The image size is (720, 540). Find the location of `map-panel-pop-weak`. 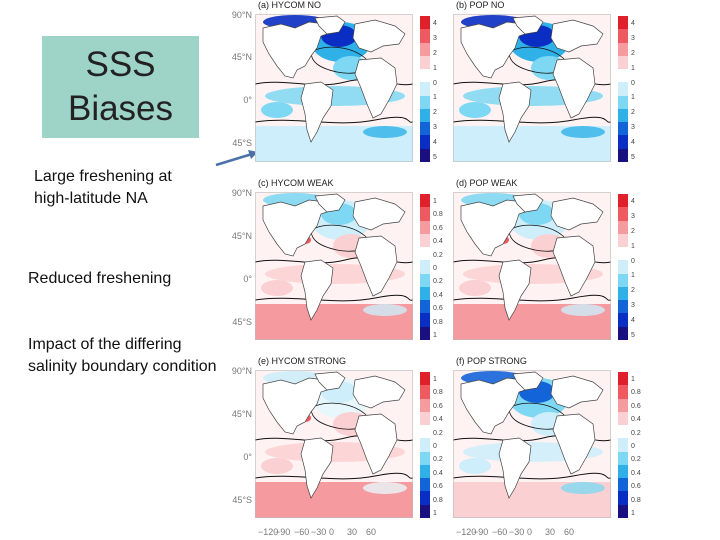

map-panel-pop-weak is located at coordinates (532, 266).